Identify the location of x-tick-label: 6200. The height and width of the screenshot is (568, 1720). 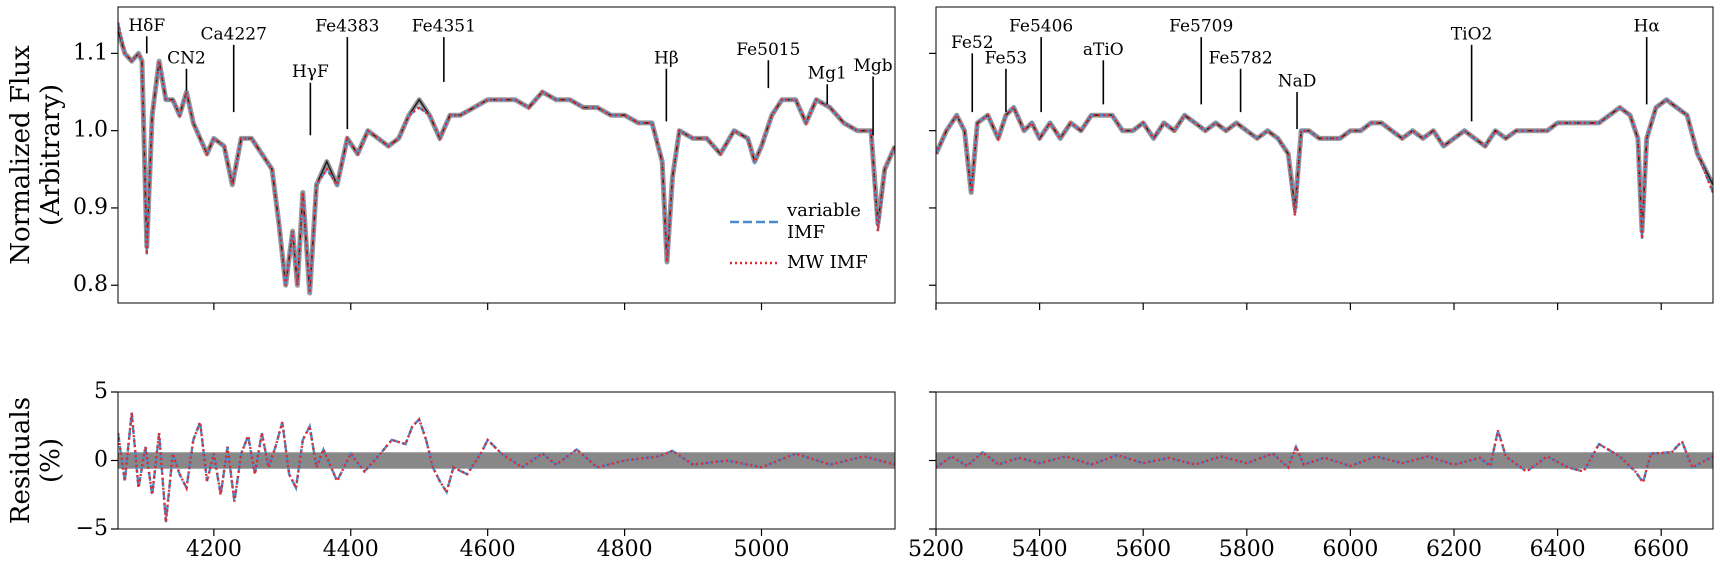
(1454, 549).